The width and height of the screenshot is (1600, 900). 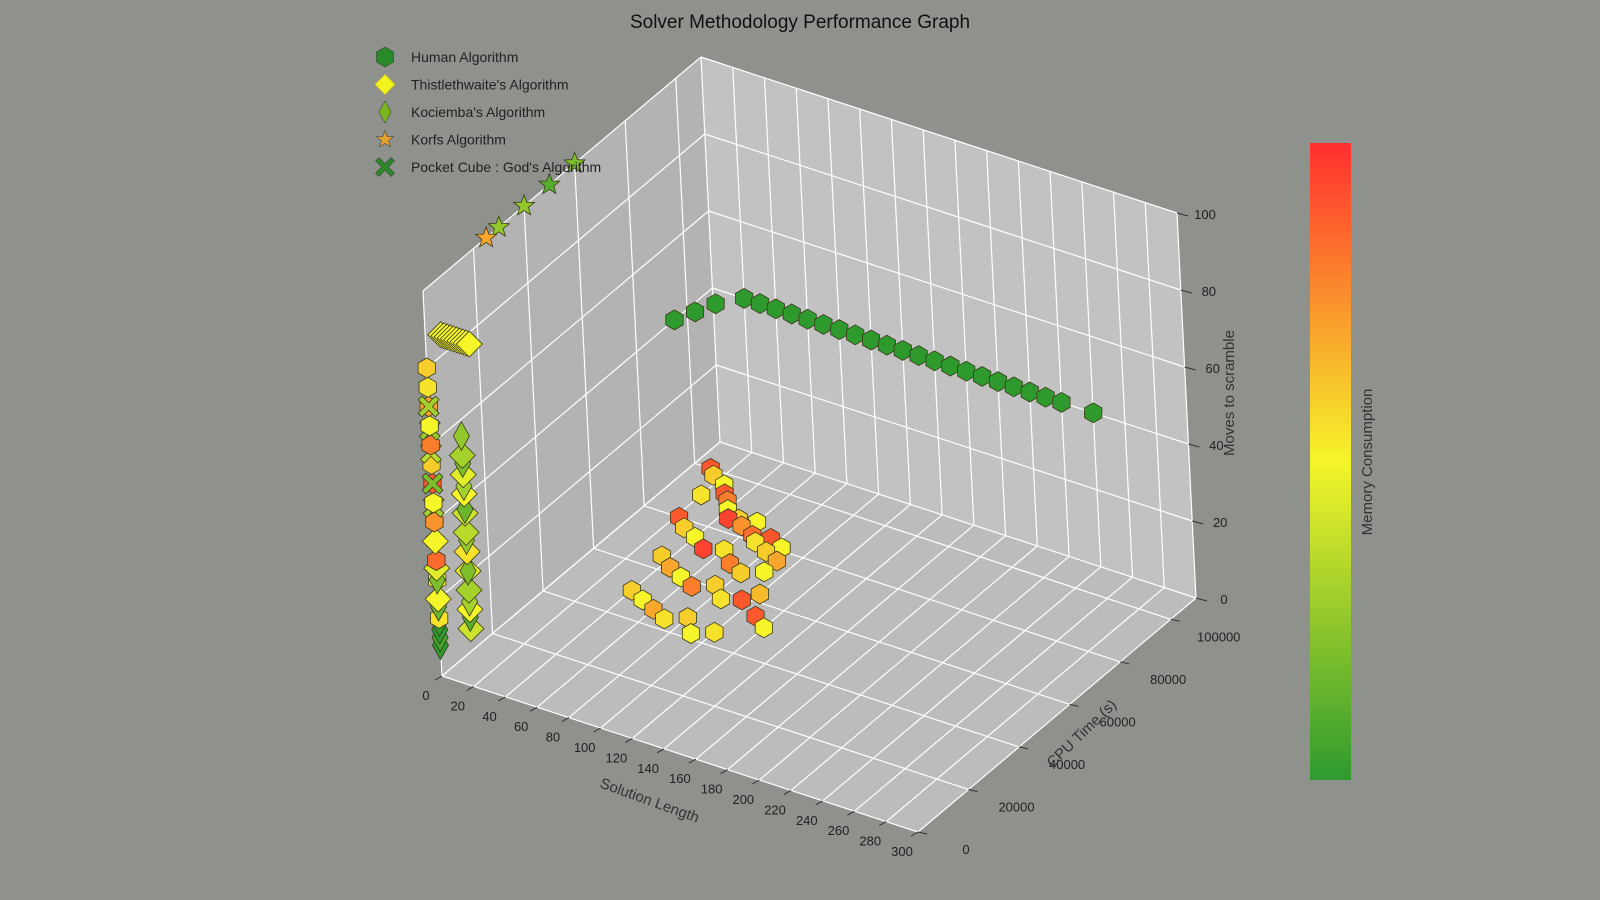 I want to click on legend-label: Korfs Algorithm, so click(x=458, y=140).